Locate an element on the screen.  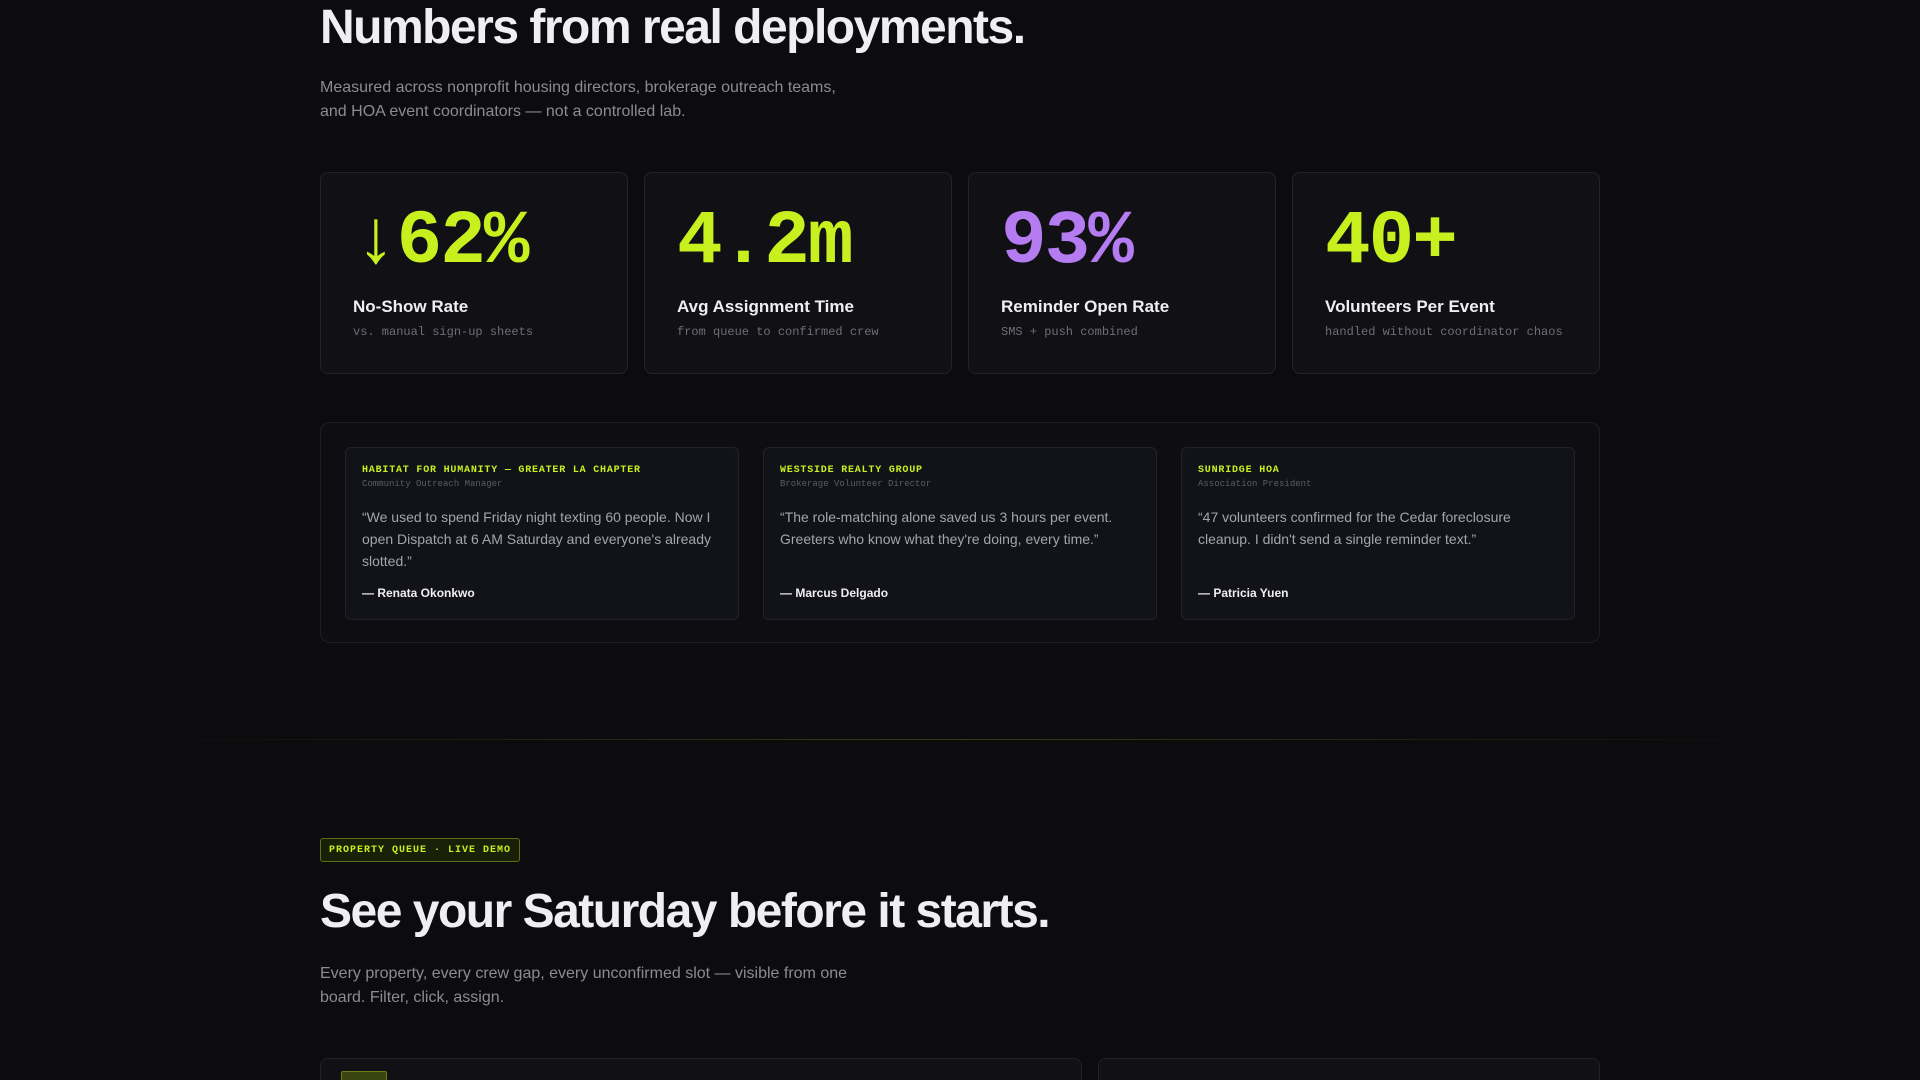
testimonial-role: Association President is located at coordinates (1255, 484).